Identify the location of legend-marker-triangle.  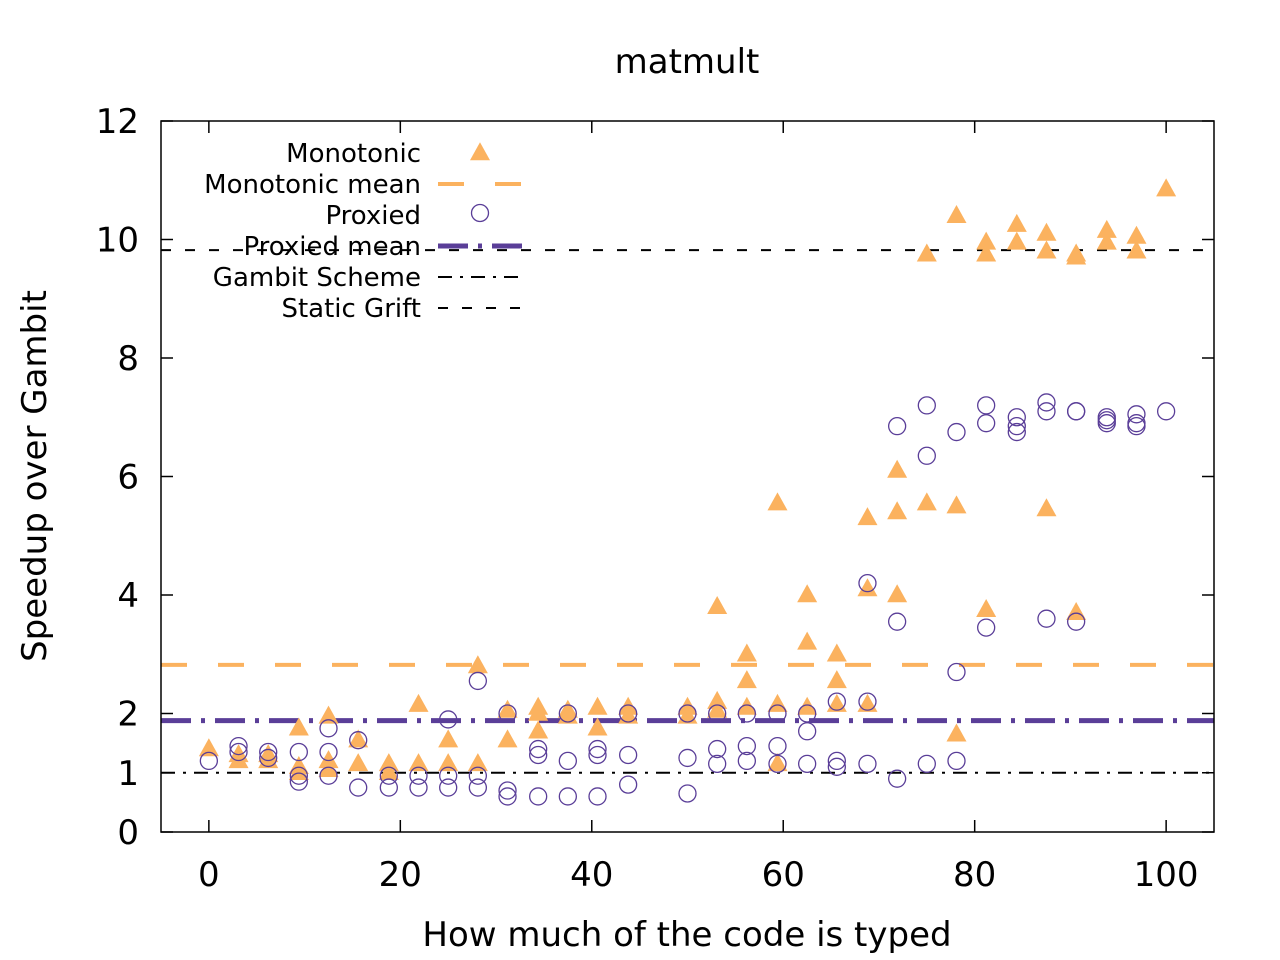
(480, 151).